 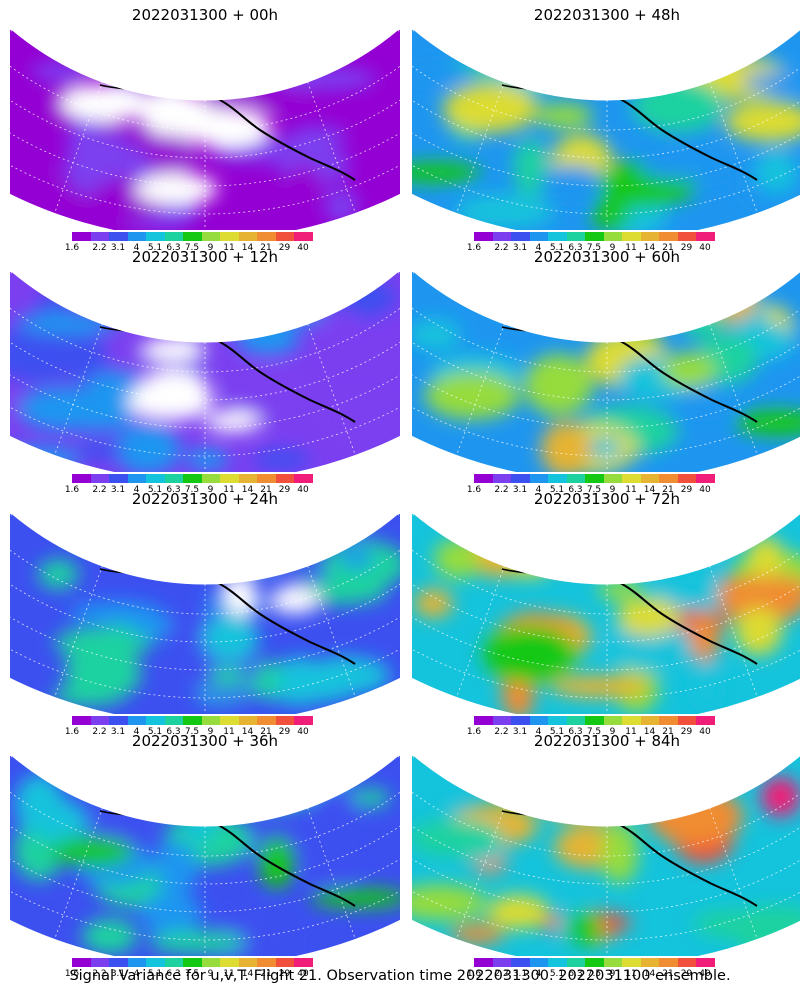 What do you see at coordinates (205, 499) in the screenshot?
I see `panel-title: 2022031300 + 24h` at bounding box center [205, 499].